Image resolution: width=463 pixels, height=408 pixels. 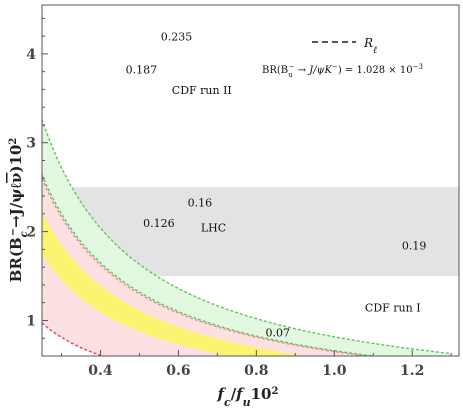 I want to click on formula-sub: u, so click(x=290, y=75).